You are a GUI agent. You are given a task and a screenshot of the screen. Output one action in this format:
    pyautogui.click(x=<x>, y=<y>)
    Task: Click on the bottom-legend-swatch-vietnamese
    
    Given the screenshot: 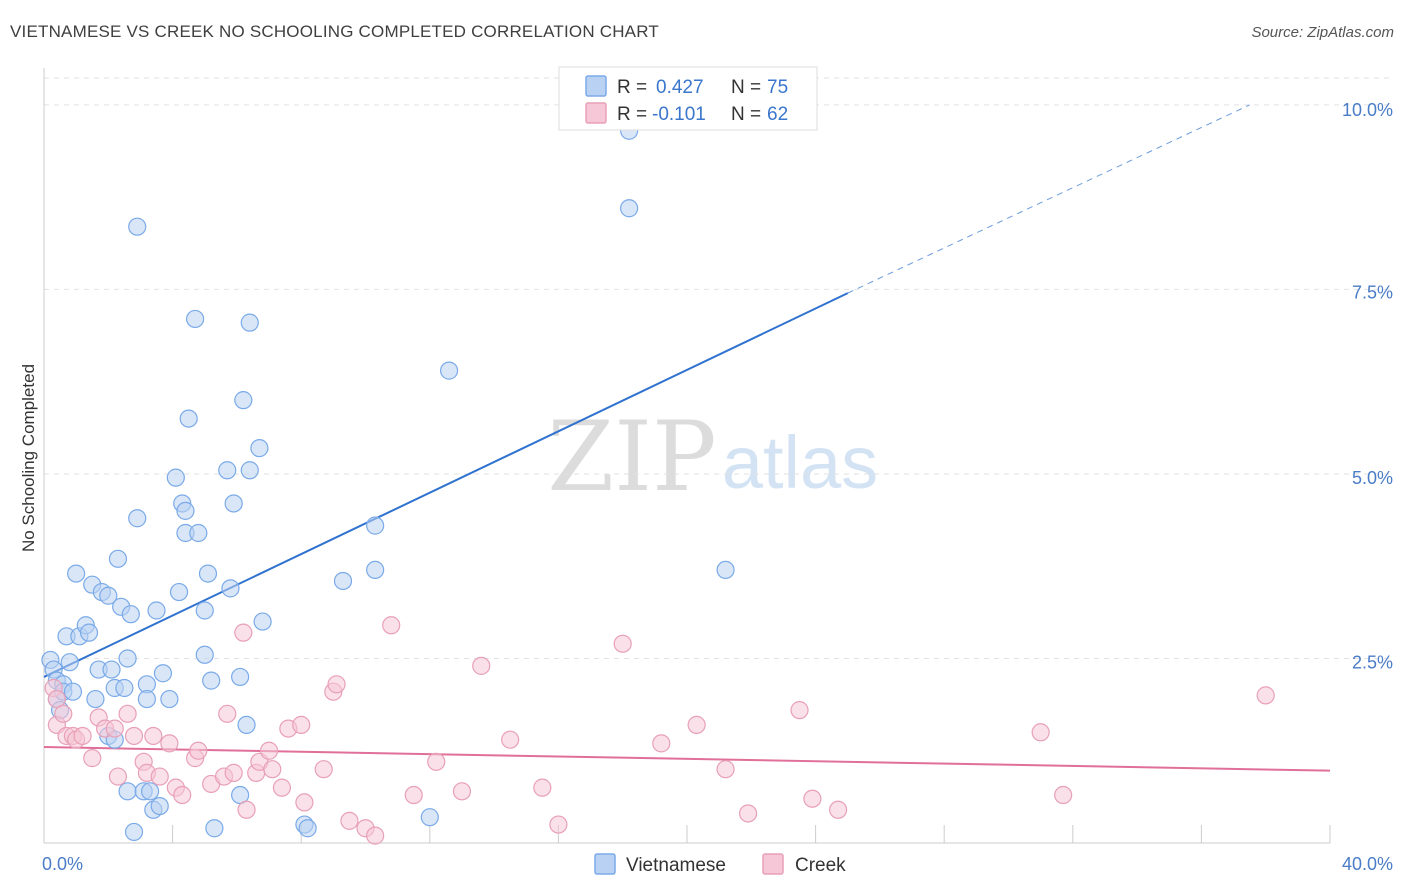 What is the action you would take?
    pyautogui.click(x=605, y=864)
    